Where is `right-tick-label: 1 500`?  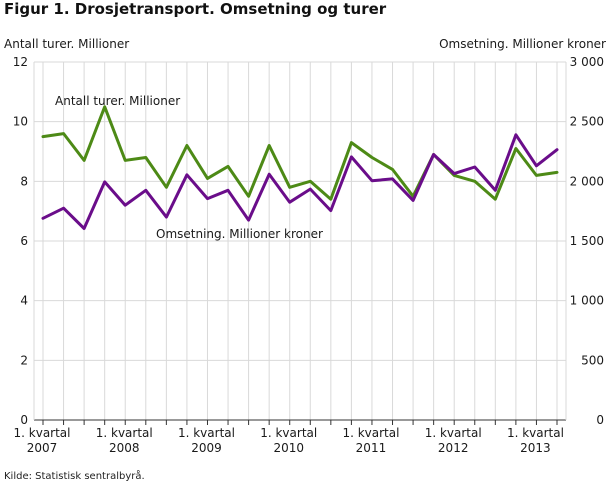
right-tick-label: 1 500 is located at coordinates (587, 241).